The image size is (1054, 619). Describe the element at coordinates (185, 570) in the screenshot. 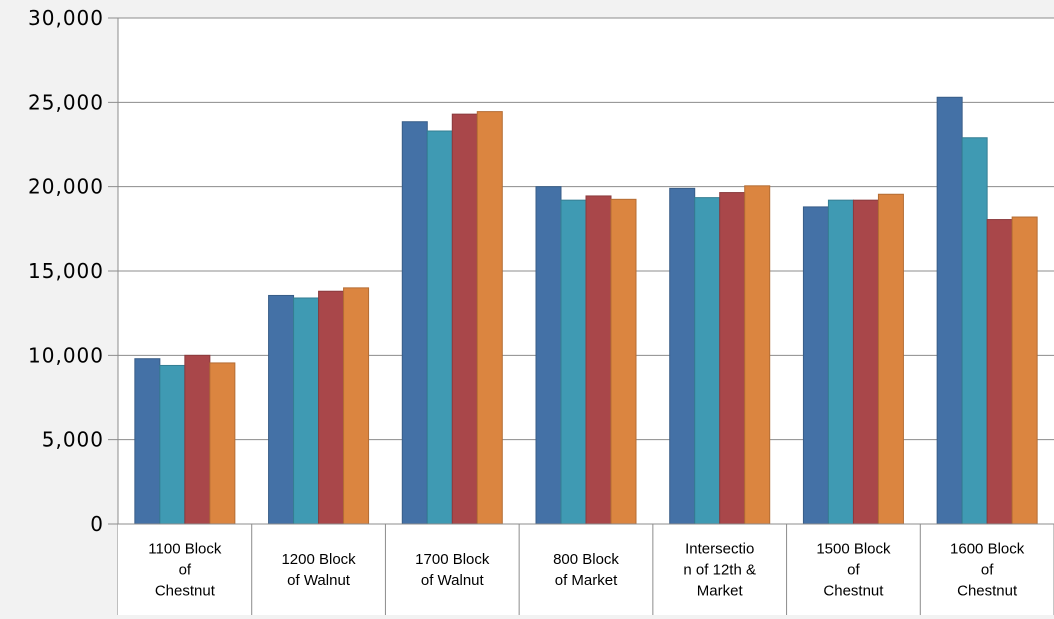

I see `x-tick-label: 1100 Block of Chestnut` at that location.